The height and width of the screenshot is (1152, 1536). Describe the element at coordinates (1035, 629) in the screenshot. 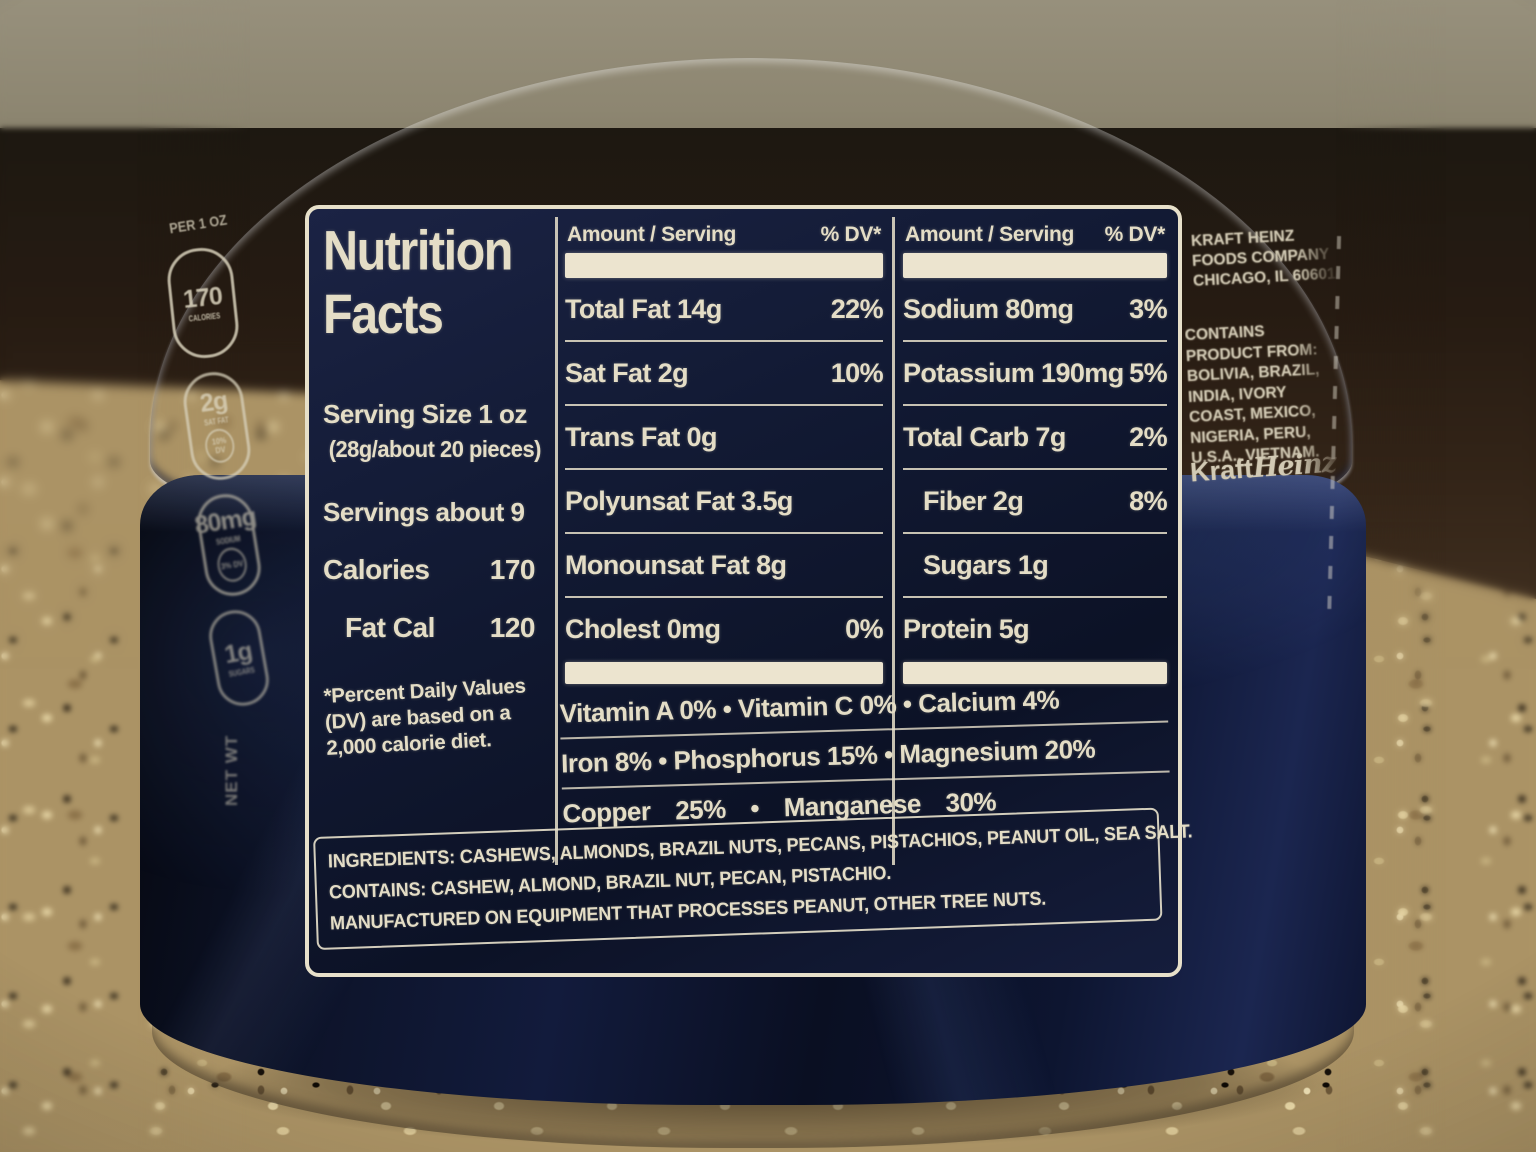

I see `nutrient-row: Protein 5g` at that location.